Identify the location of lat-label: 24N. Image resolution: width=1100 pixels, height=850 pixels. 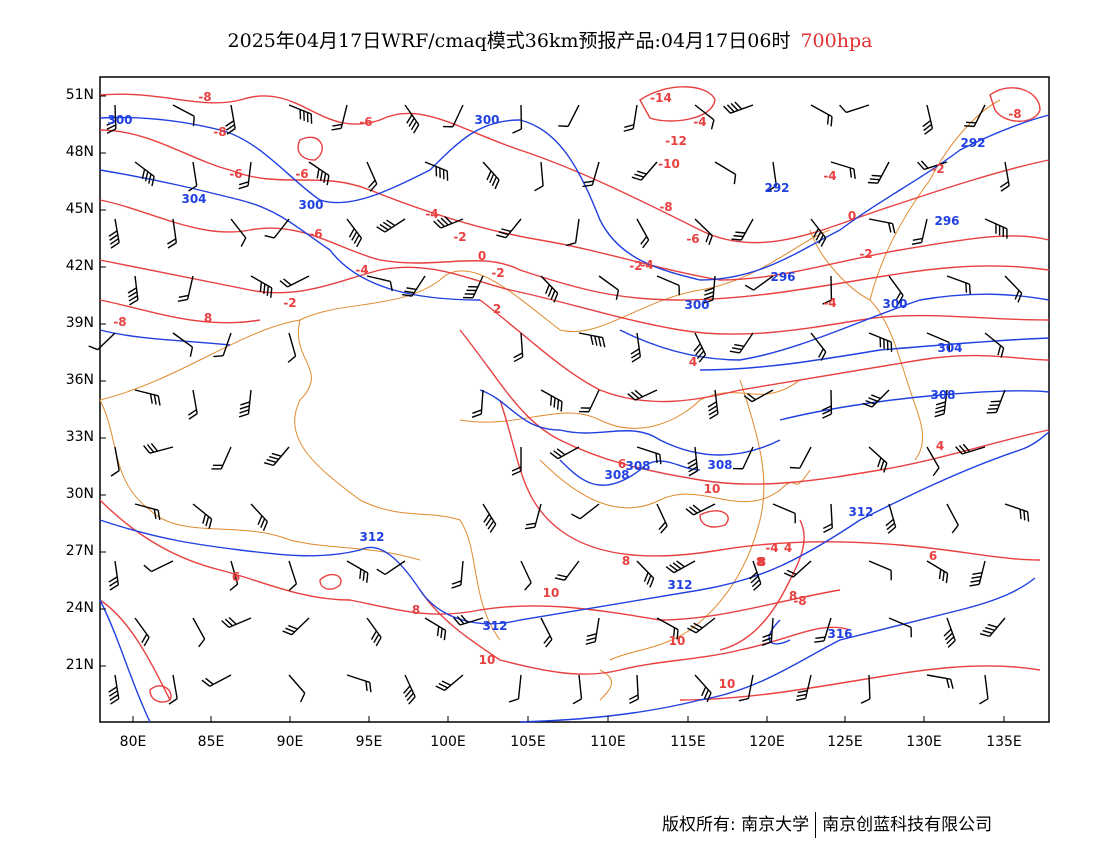
(79, 608).